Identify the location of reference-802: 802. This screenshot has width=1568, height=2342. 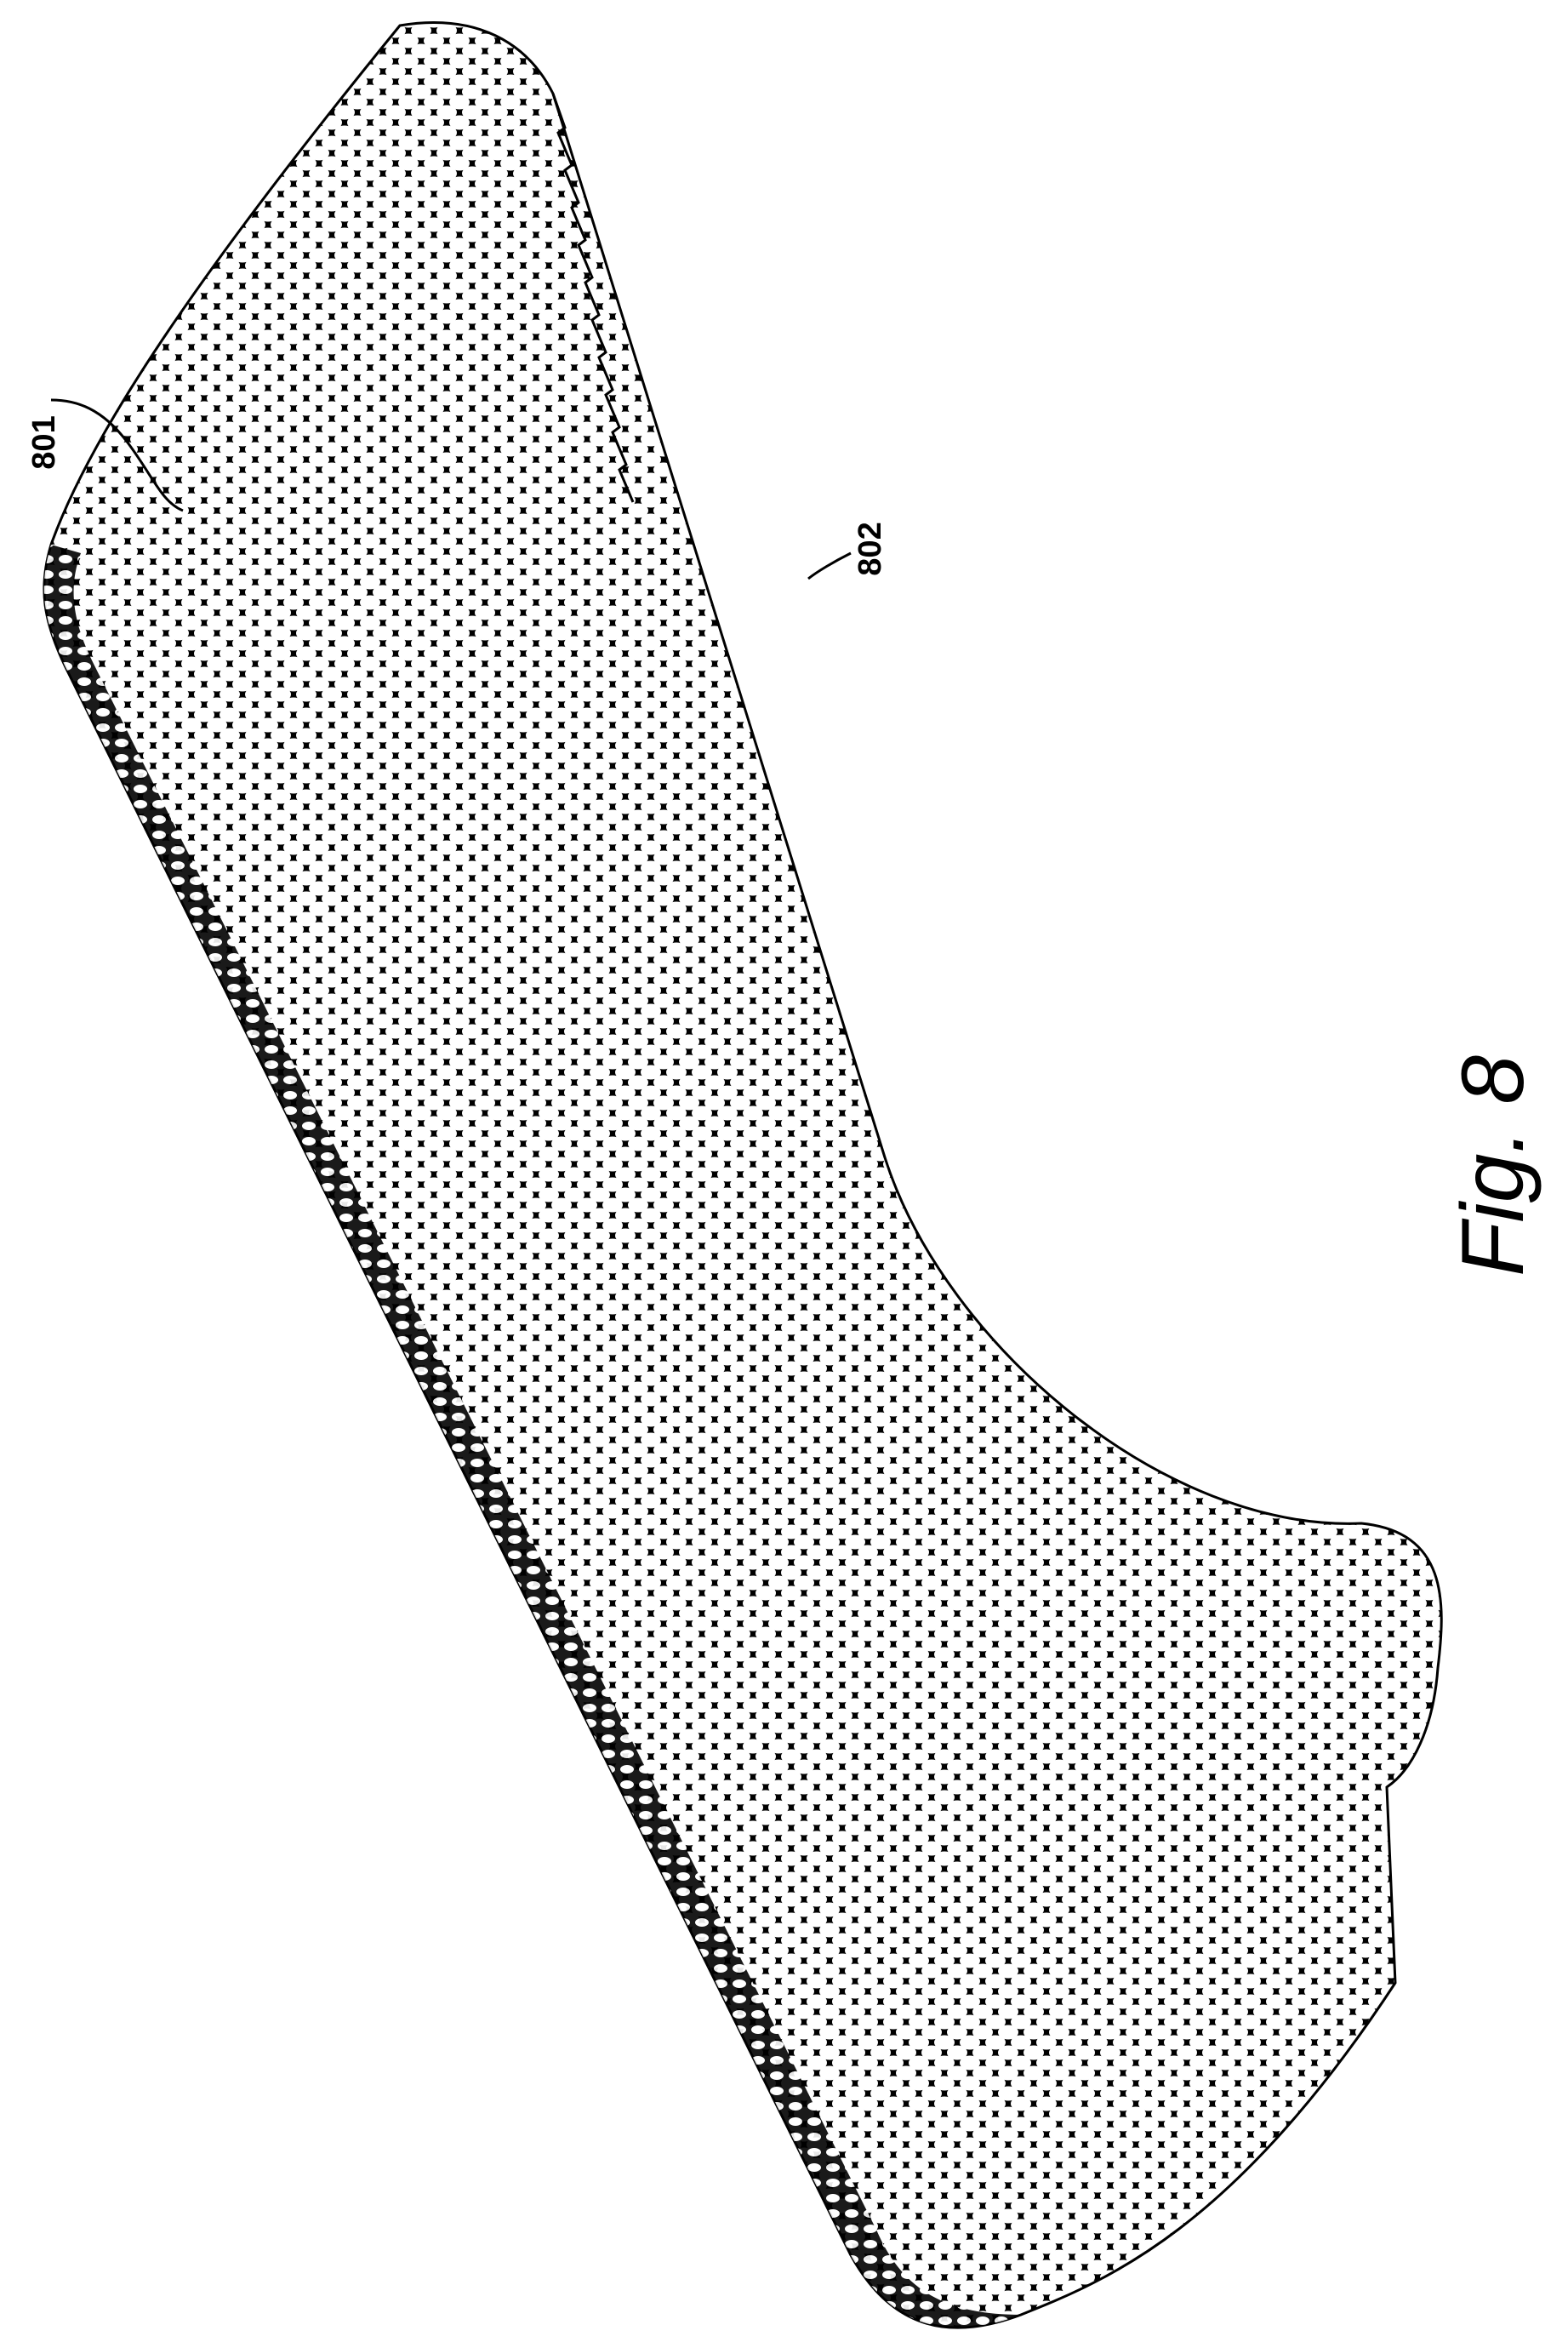
(848, 550).